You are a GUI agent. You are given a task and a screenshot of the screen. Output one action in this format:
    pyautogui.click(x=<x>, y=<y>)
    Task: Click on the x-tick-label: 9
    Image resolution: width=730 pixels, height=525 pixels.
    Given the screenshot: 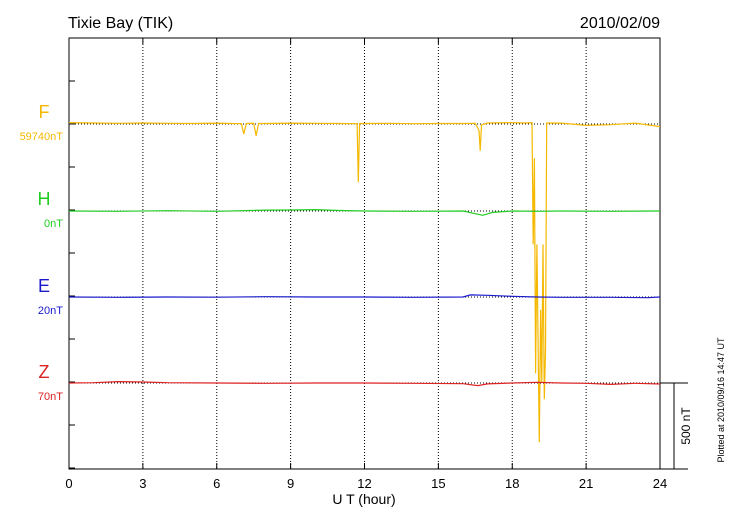 What is the action you would take?
    pyautogui.click(x=290, y=483)
    